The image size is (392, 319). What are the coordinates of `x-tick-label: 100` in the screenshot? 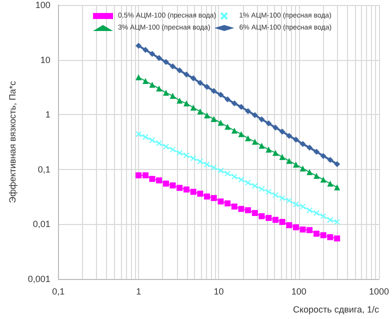 It's located at (298, 291).